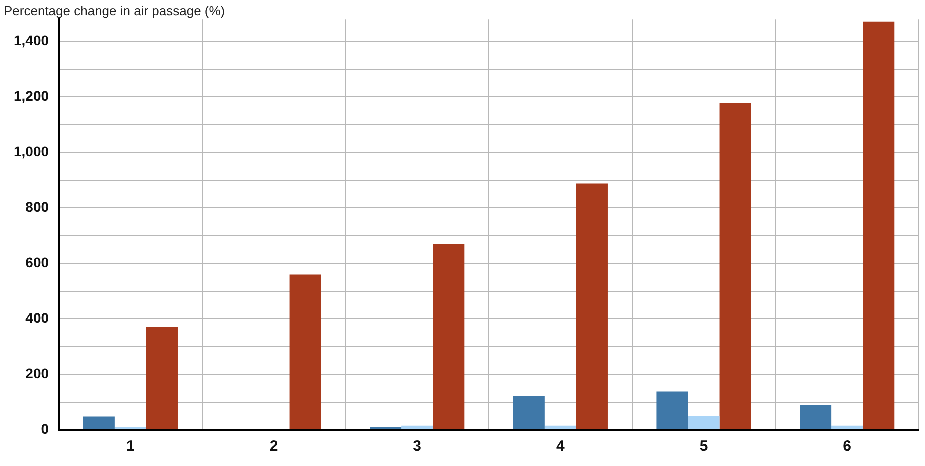 The width and height of the screenshot is (925, 466). What do you see at coordinates (32, 40) in the screenshot?
I see `y-tick-label: 1,400` at bounding box center [32, 40].